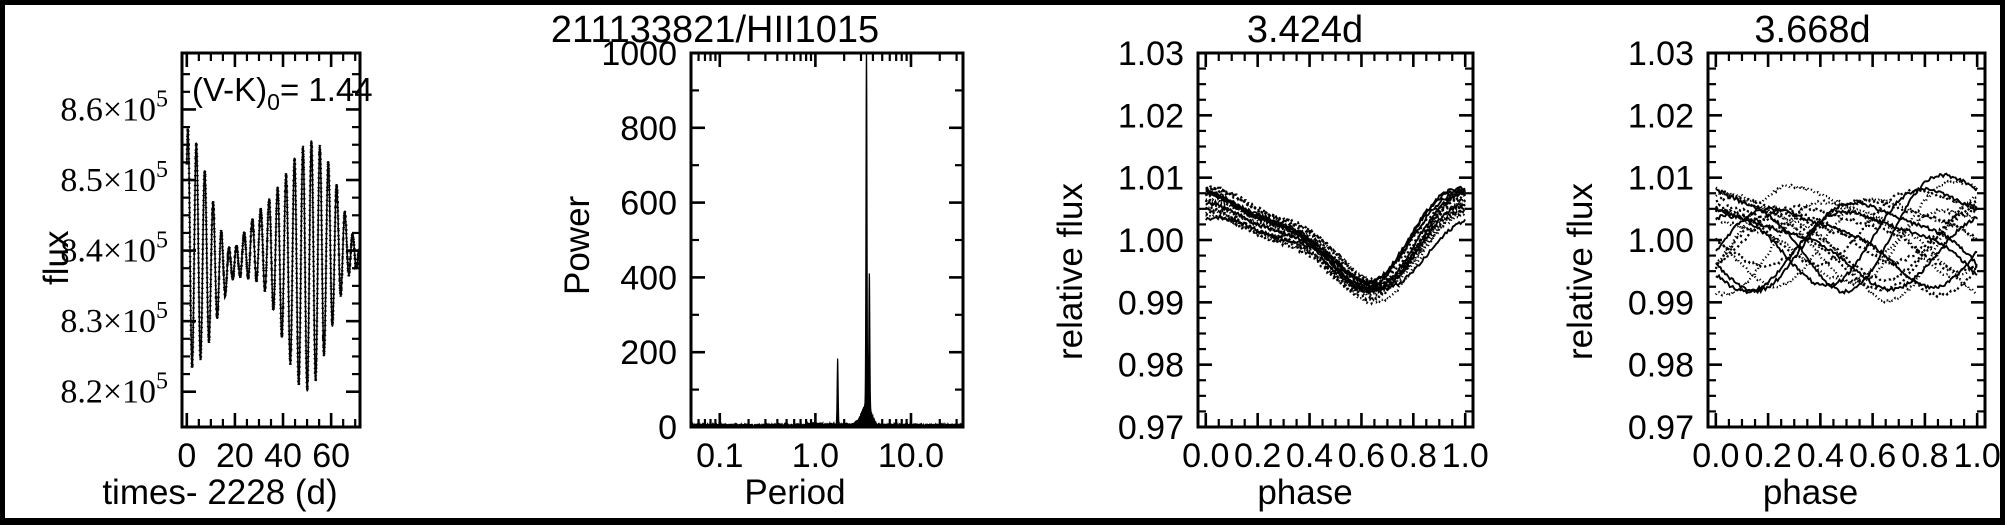  Describe the element at coordinates (577, 245) in the screenshot. I see `periodogram-ylabel: Power` at that location.